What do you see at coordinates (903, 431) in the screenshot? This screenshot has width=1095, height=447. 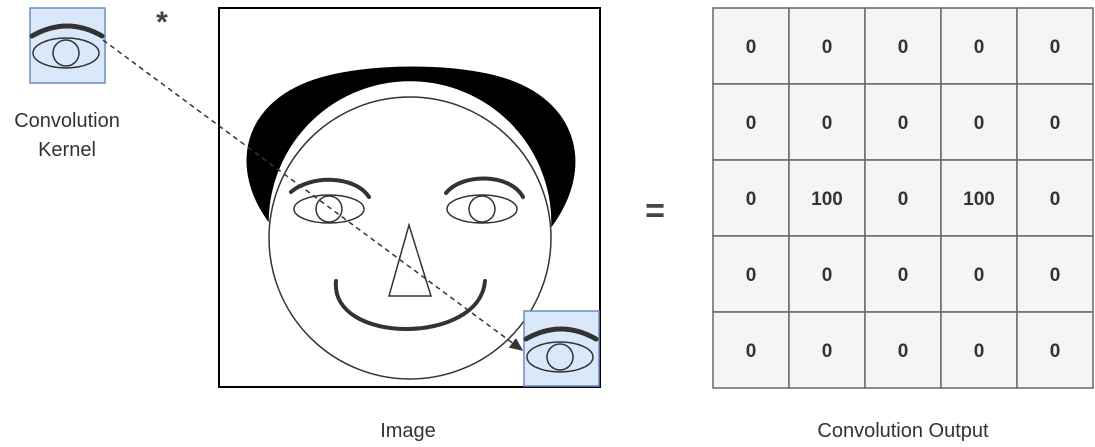 I see `output-label: Convolution Output` at bounding box center [903, 431].